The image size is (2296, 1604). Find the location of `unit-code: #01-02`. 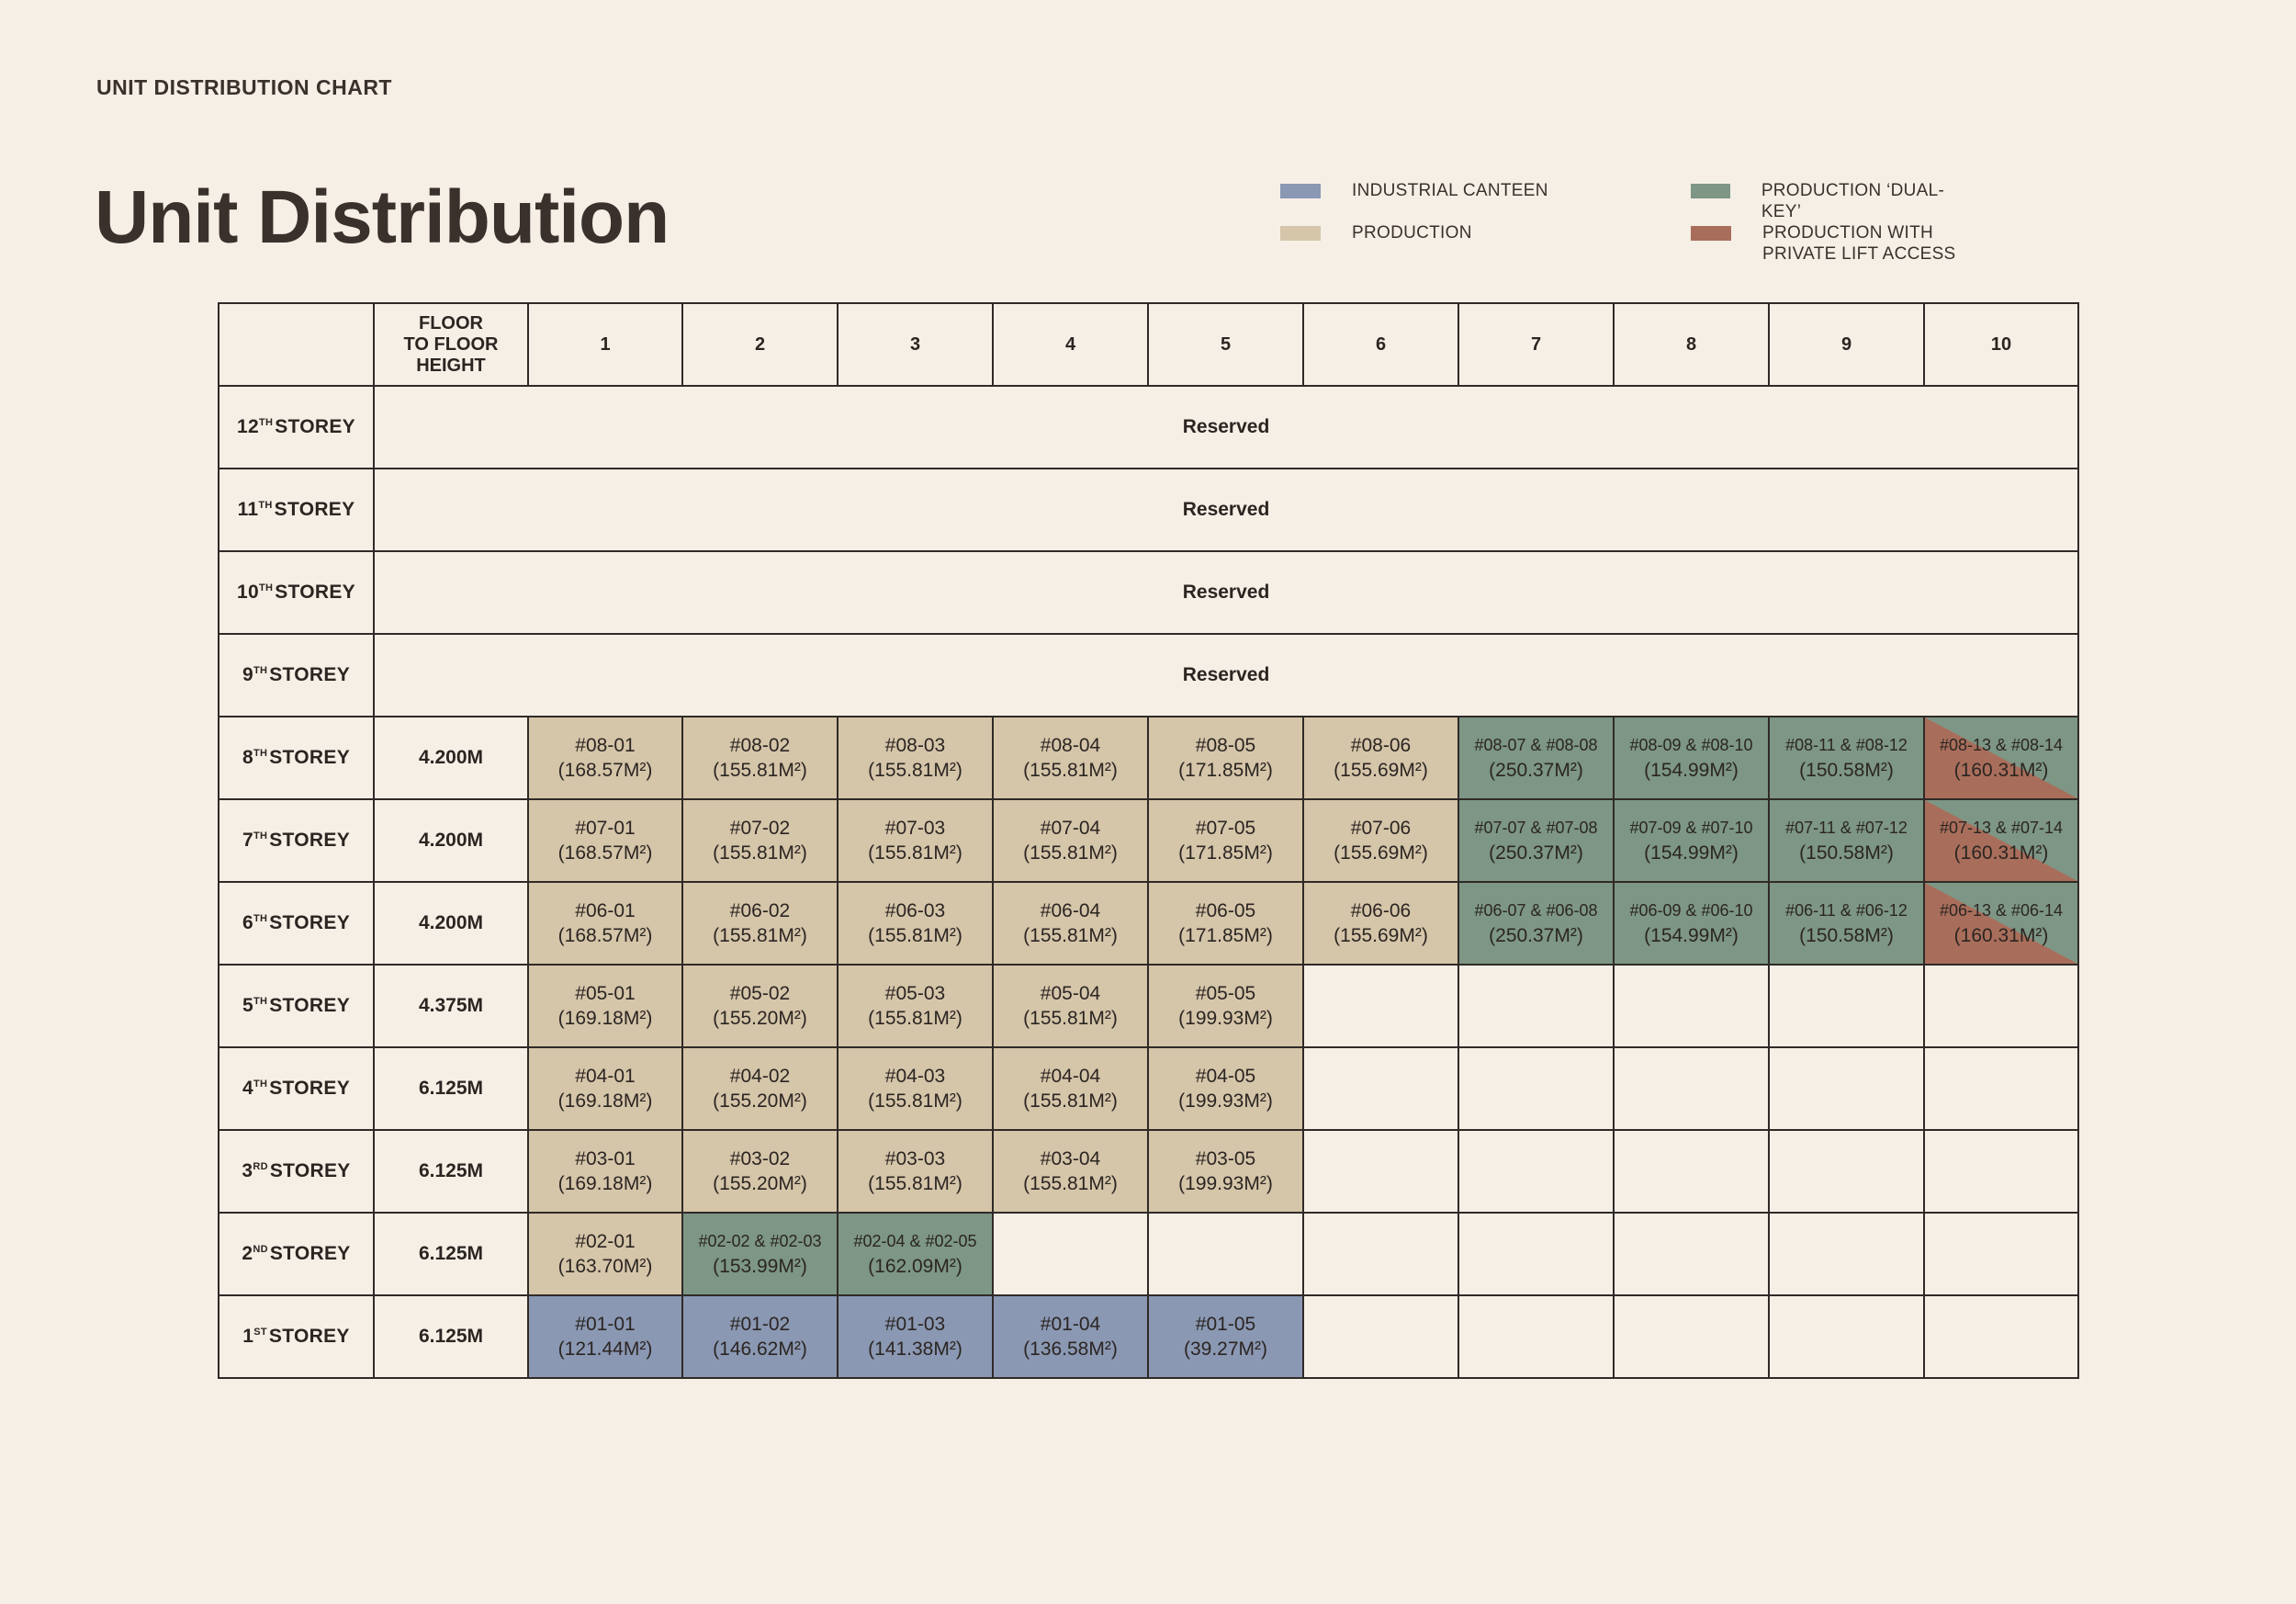

unit-code: #01-02 is located at coordinates (760, 1324).